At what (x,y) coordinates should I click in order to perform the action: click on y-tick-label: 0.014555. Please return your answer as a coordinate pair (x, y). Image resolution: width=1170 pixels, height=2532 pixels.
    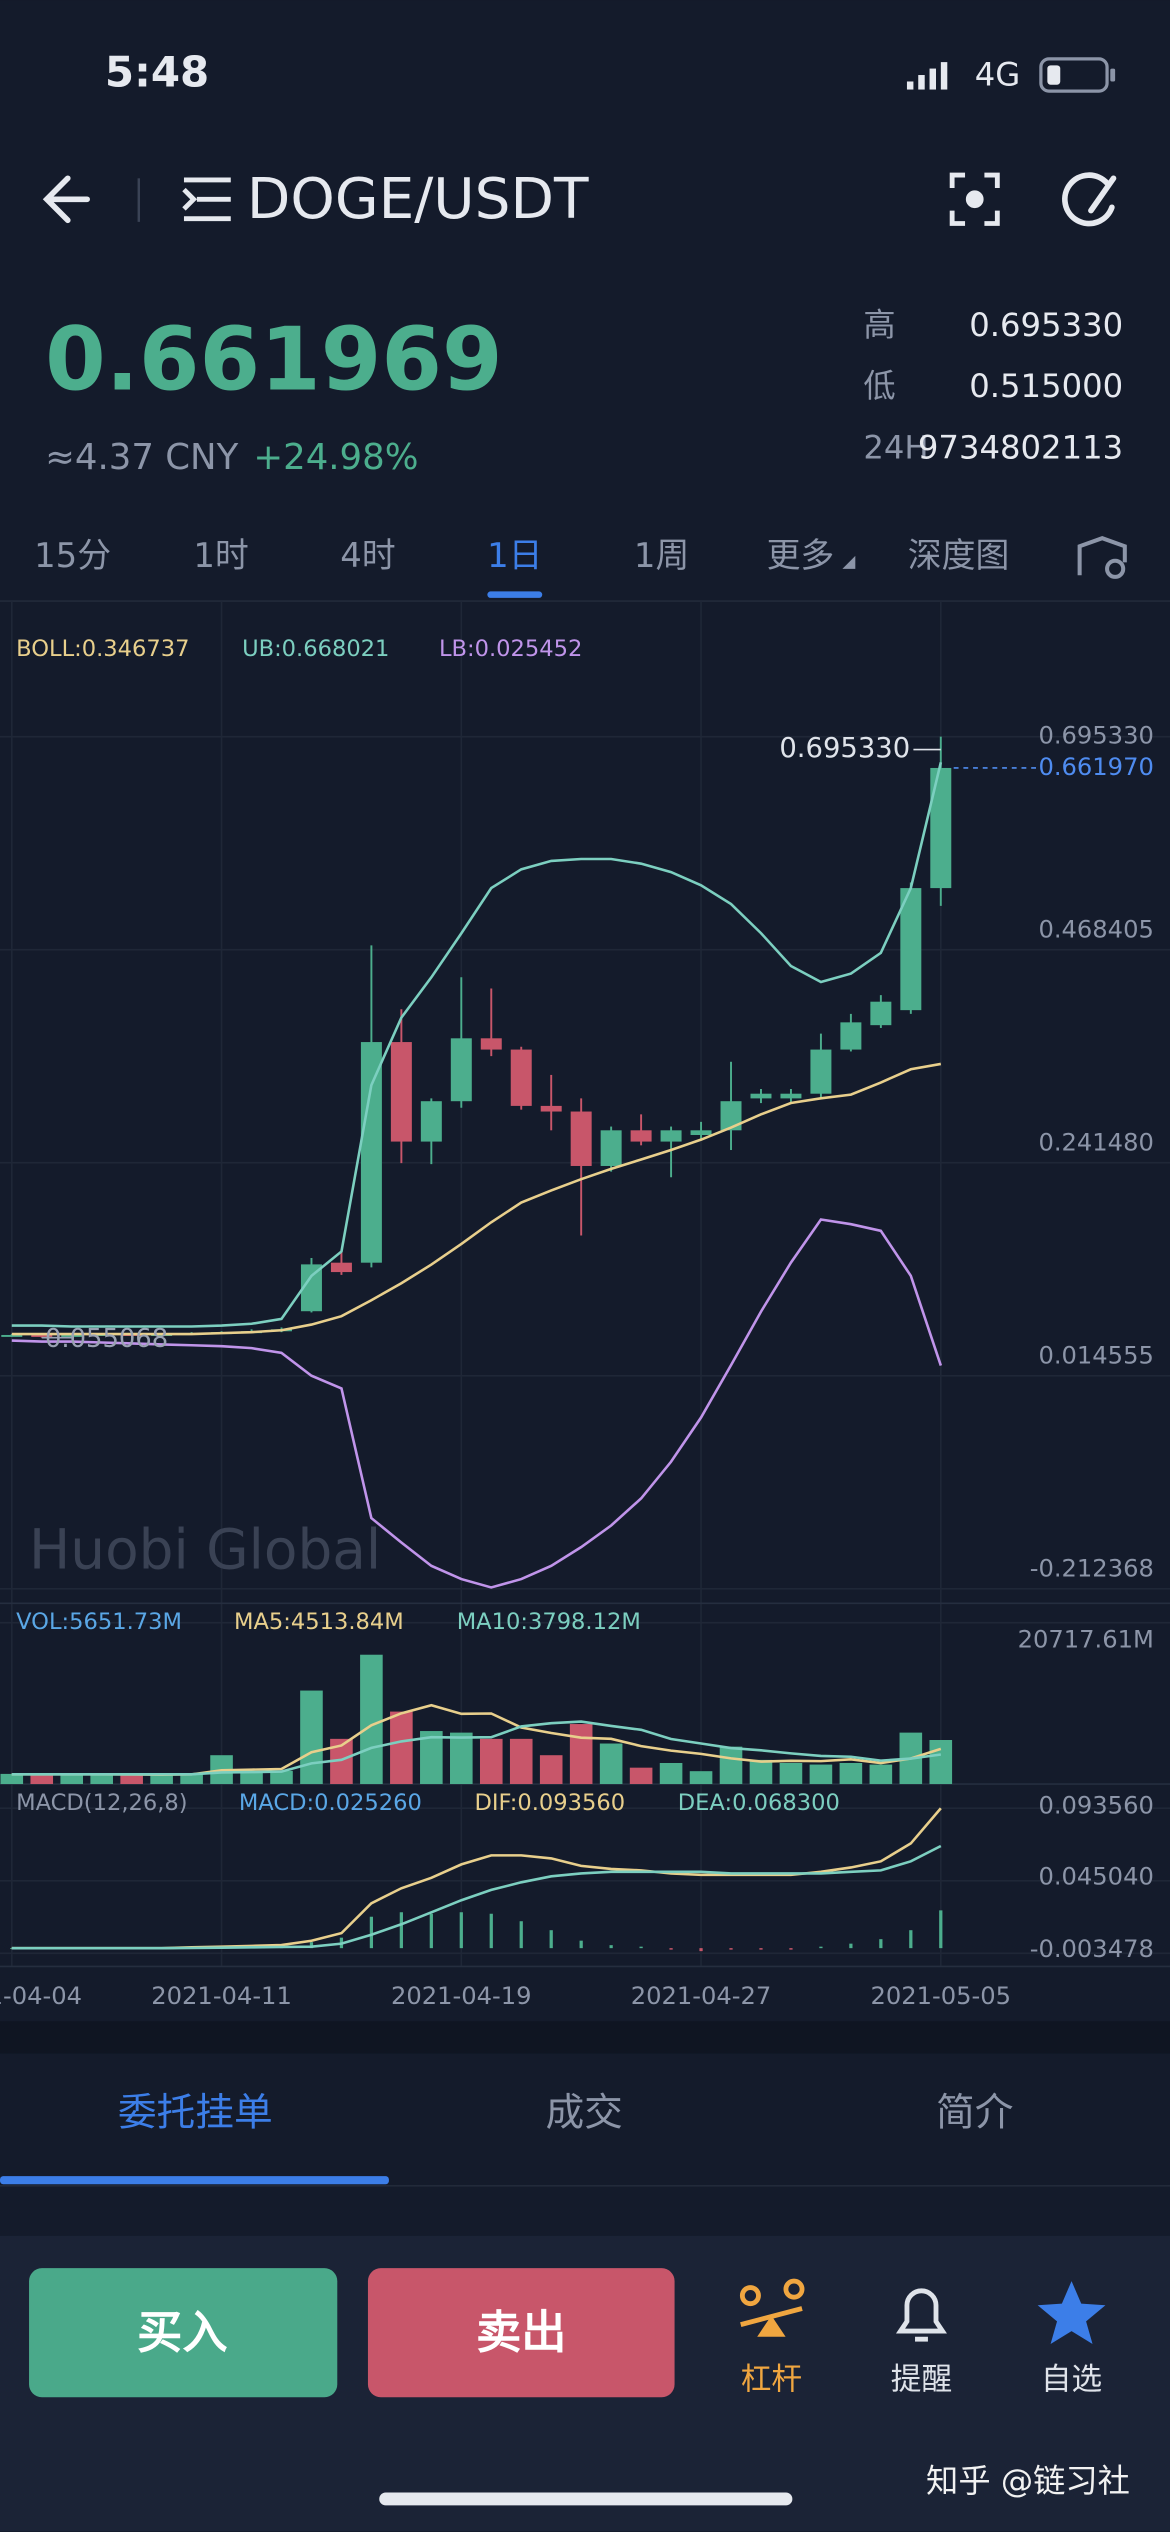
    Looking at the image, I should click on (1095, 1355).